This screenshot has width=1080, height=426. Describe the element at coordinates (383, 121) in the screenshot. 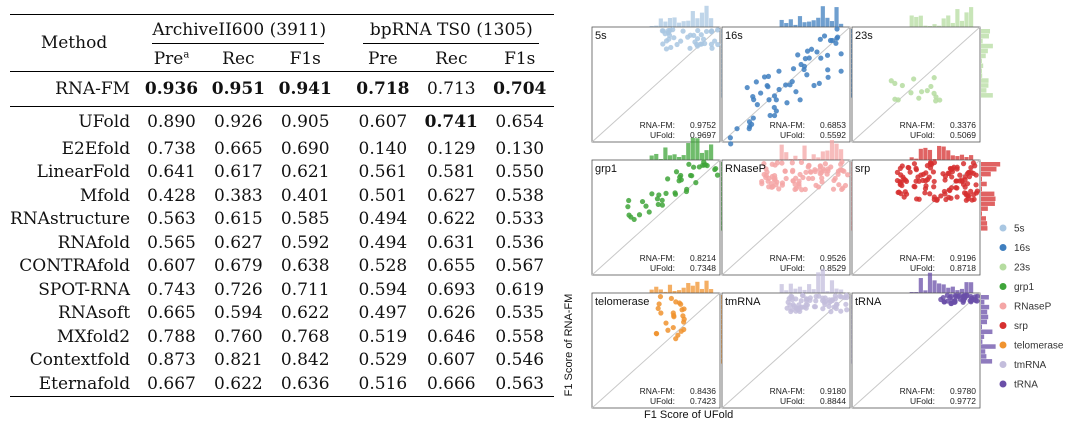

I see `score-cell: 0.607` at that location.